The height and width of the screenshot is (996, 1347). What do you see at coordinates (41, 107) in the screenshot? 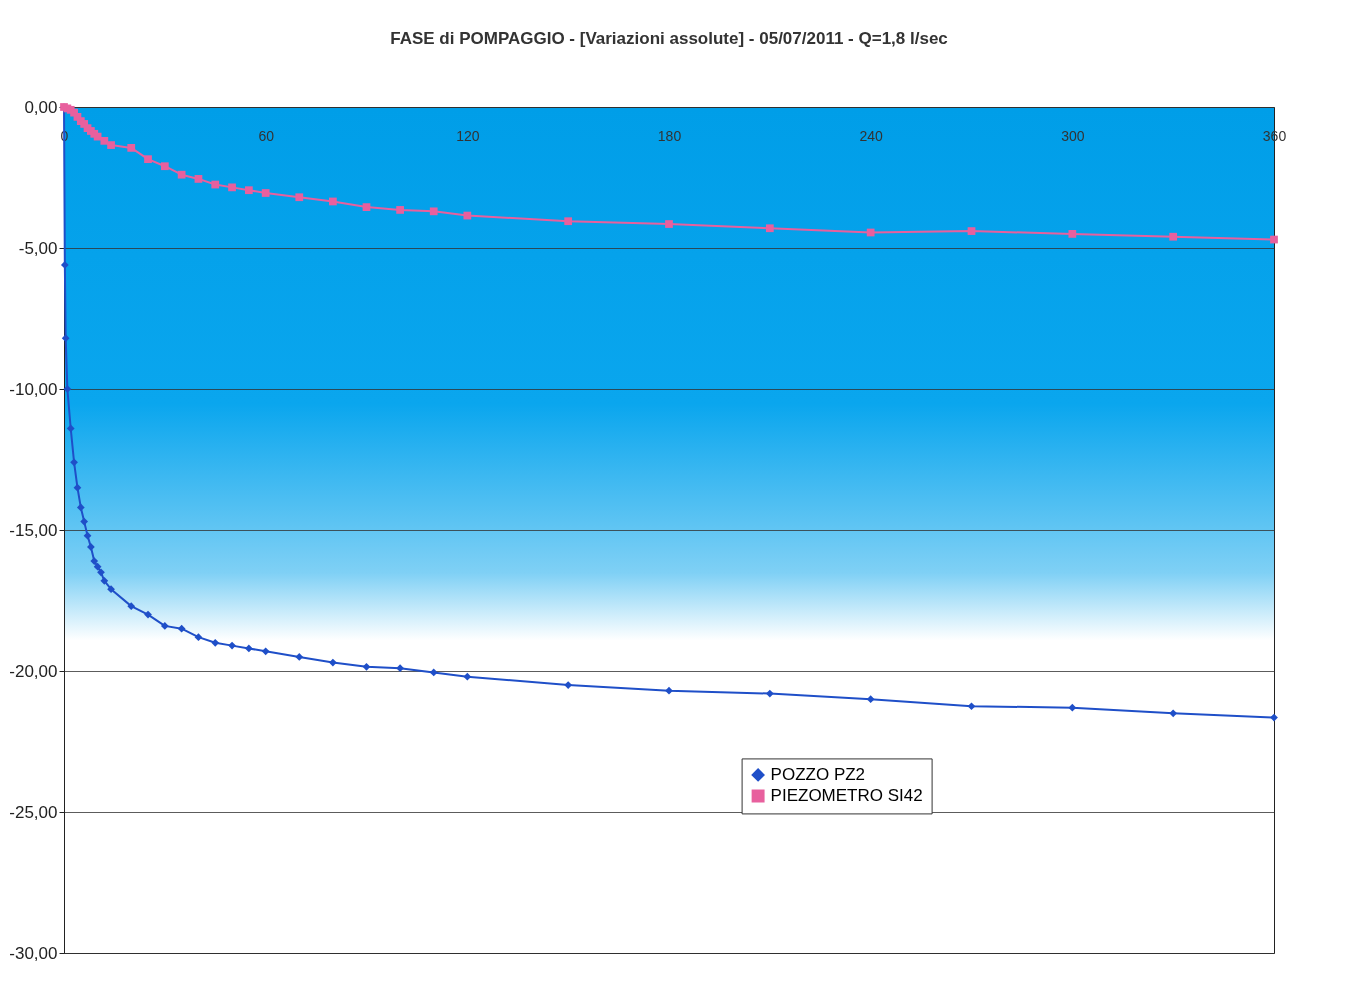
I see `y-tick-label: 0,00` at bounding box center [41, 107].